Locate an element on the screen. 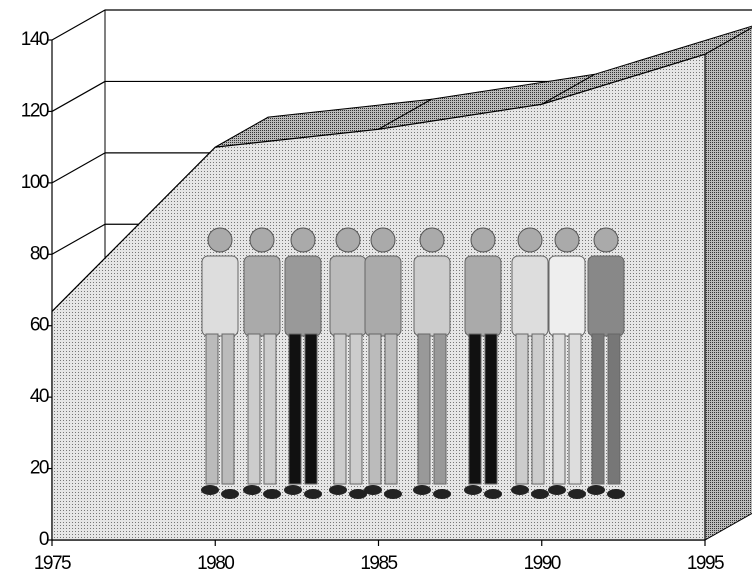  y-tick-label: 120 is located at coordinates (35, 110).